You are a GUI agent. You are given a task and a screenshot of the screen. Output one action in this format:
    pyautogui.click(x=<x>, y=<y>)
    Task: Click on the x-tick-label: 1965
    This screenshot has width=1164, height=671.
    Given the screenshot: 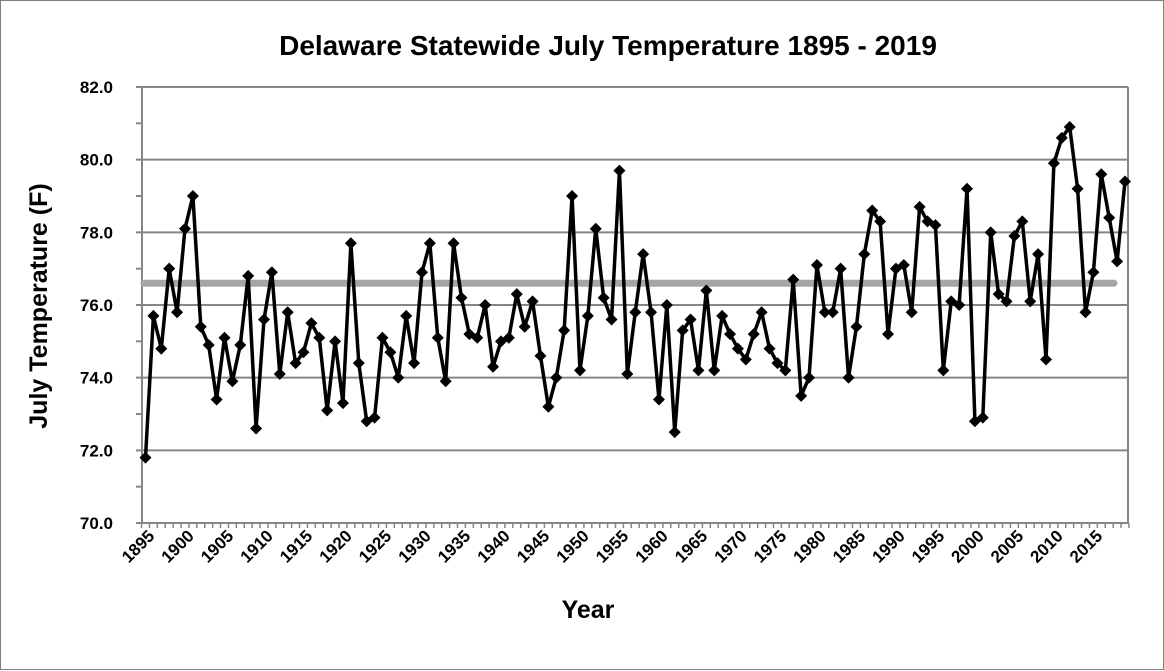 What is the action you would take?
    pyautogui.click(x=691, y=546)
    